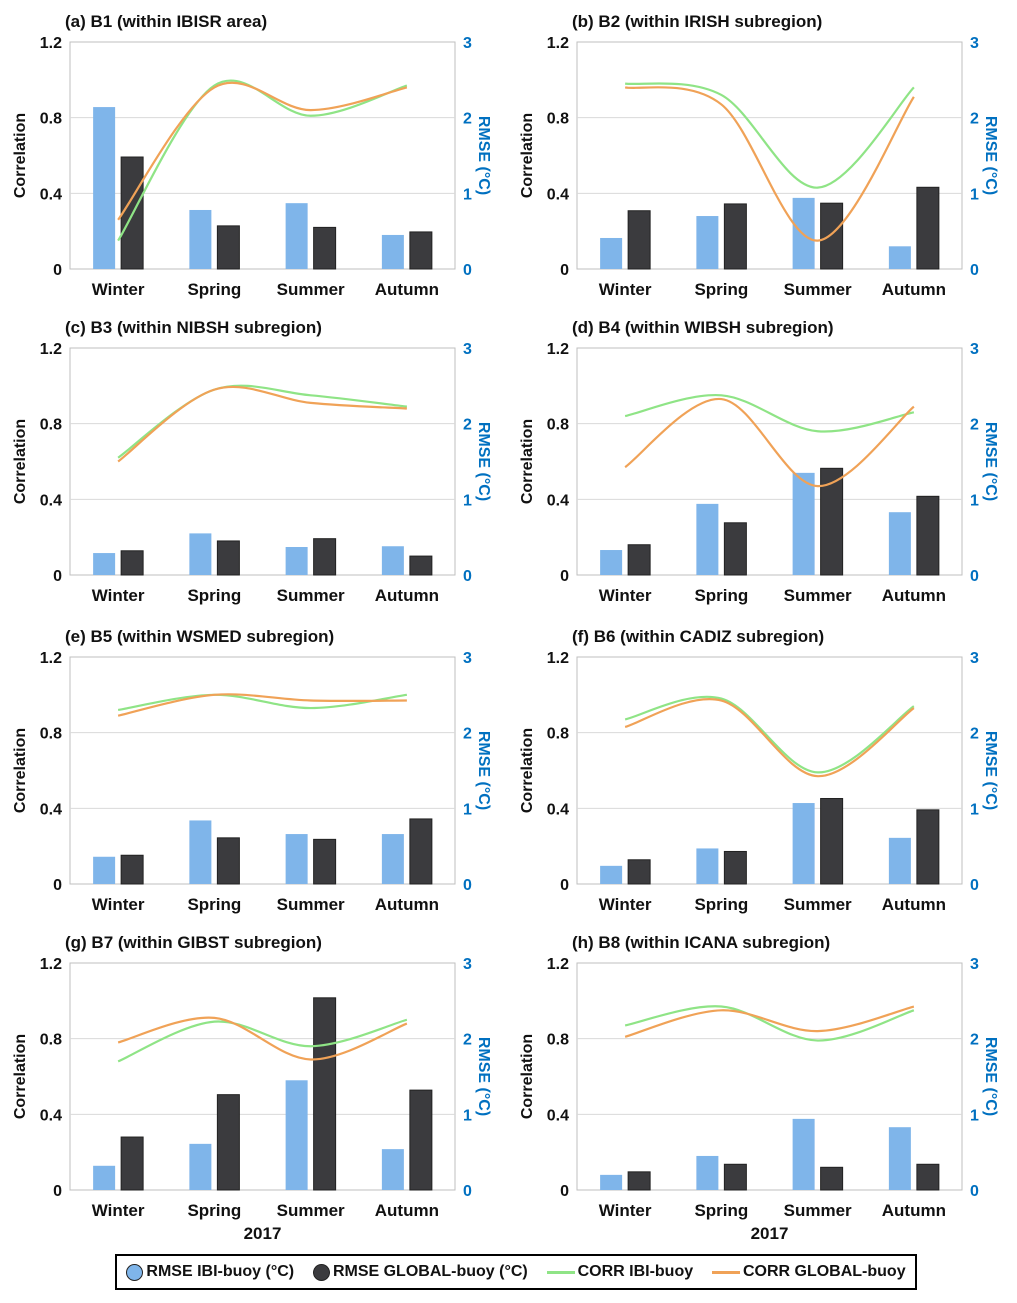 The height and width of the screenshot is (1303, 1017). I want to click on panel-title: (d) B4 (within WIBSH subregion), so click(703, 327).